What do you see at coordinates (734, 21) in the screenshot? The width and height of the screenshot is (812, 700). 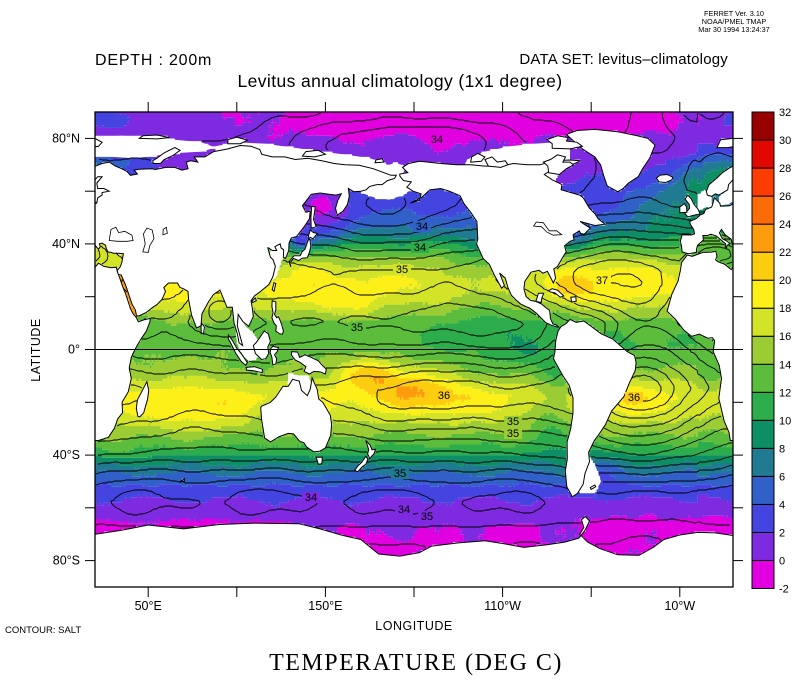 I see `svg-text: NOAA/PMEL TMAP` at bounding box center [734, 21].